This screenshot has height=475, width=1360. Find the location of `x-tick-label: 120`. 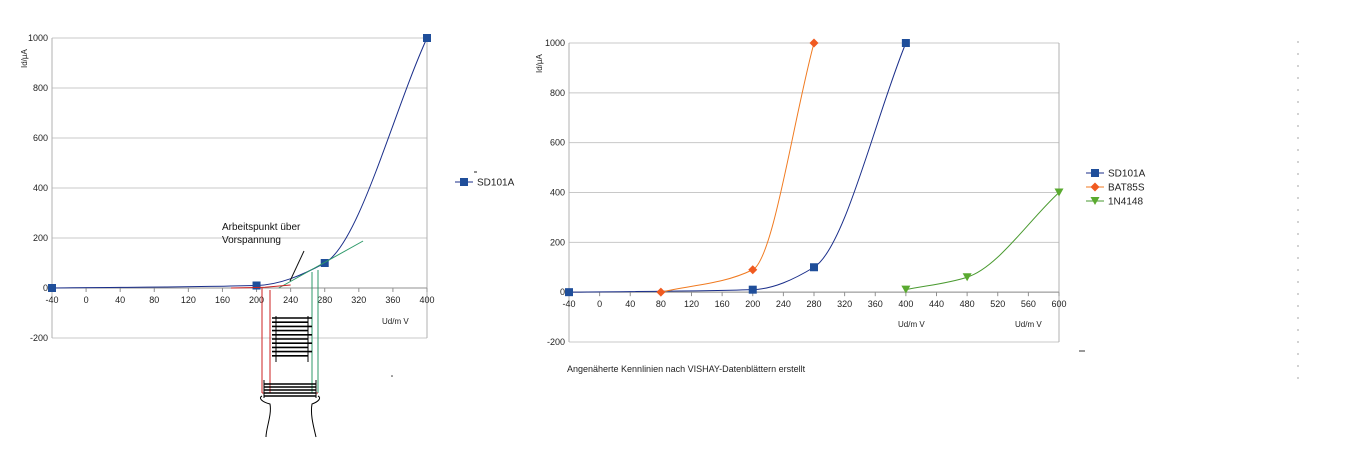

x-tick-label: 120 is located at coordinates (188, 300).